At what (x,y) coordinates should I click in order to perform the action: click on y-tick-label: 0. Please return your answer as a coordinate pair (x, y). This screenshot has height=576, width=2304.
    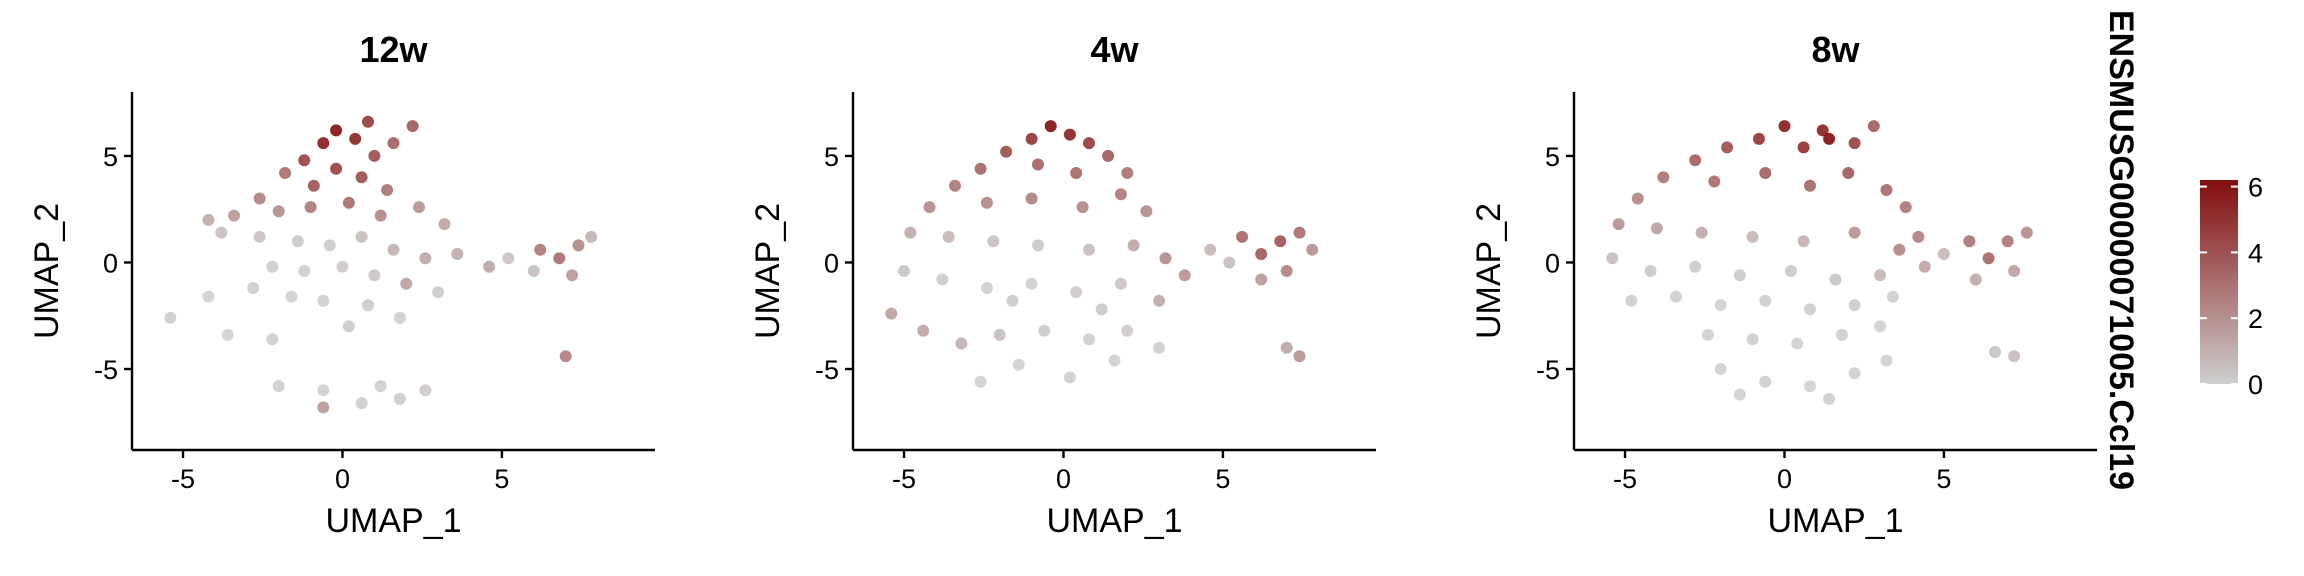
    Looking at the image, I should click on (110, 263).